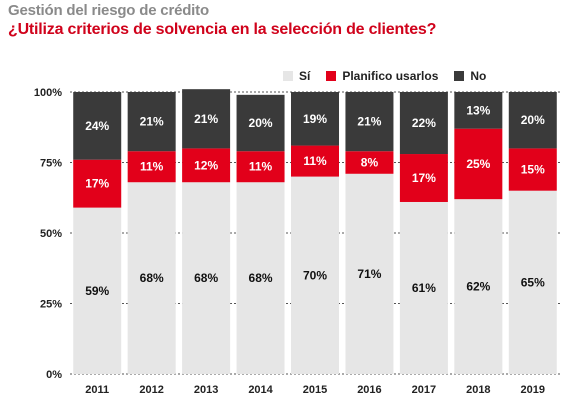 This screenshot has height=405, width=575. What do you see at coordinates (97, 390) in the screenshot?
I see `x-tick-label-2011: 2011` at bounding box center [97, 390].